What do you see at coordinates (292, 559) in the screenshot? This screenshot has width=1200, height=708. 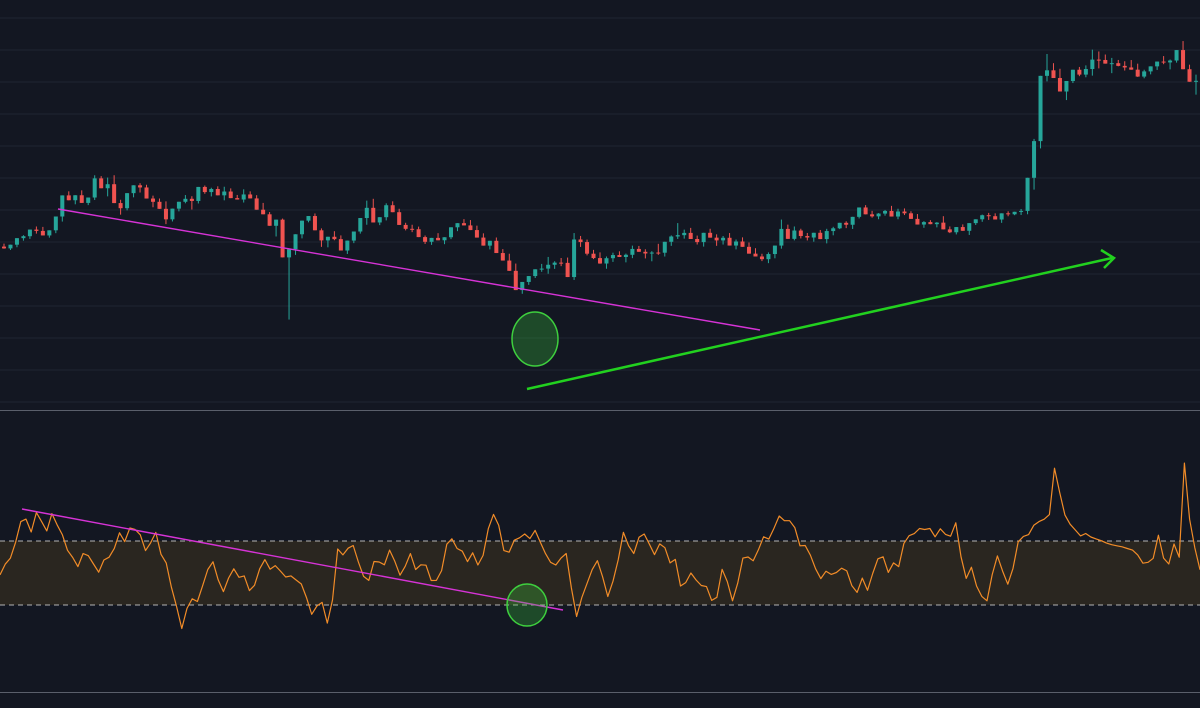 I see `oscillator-trendline` at bounding box center [292, 559].